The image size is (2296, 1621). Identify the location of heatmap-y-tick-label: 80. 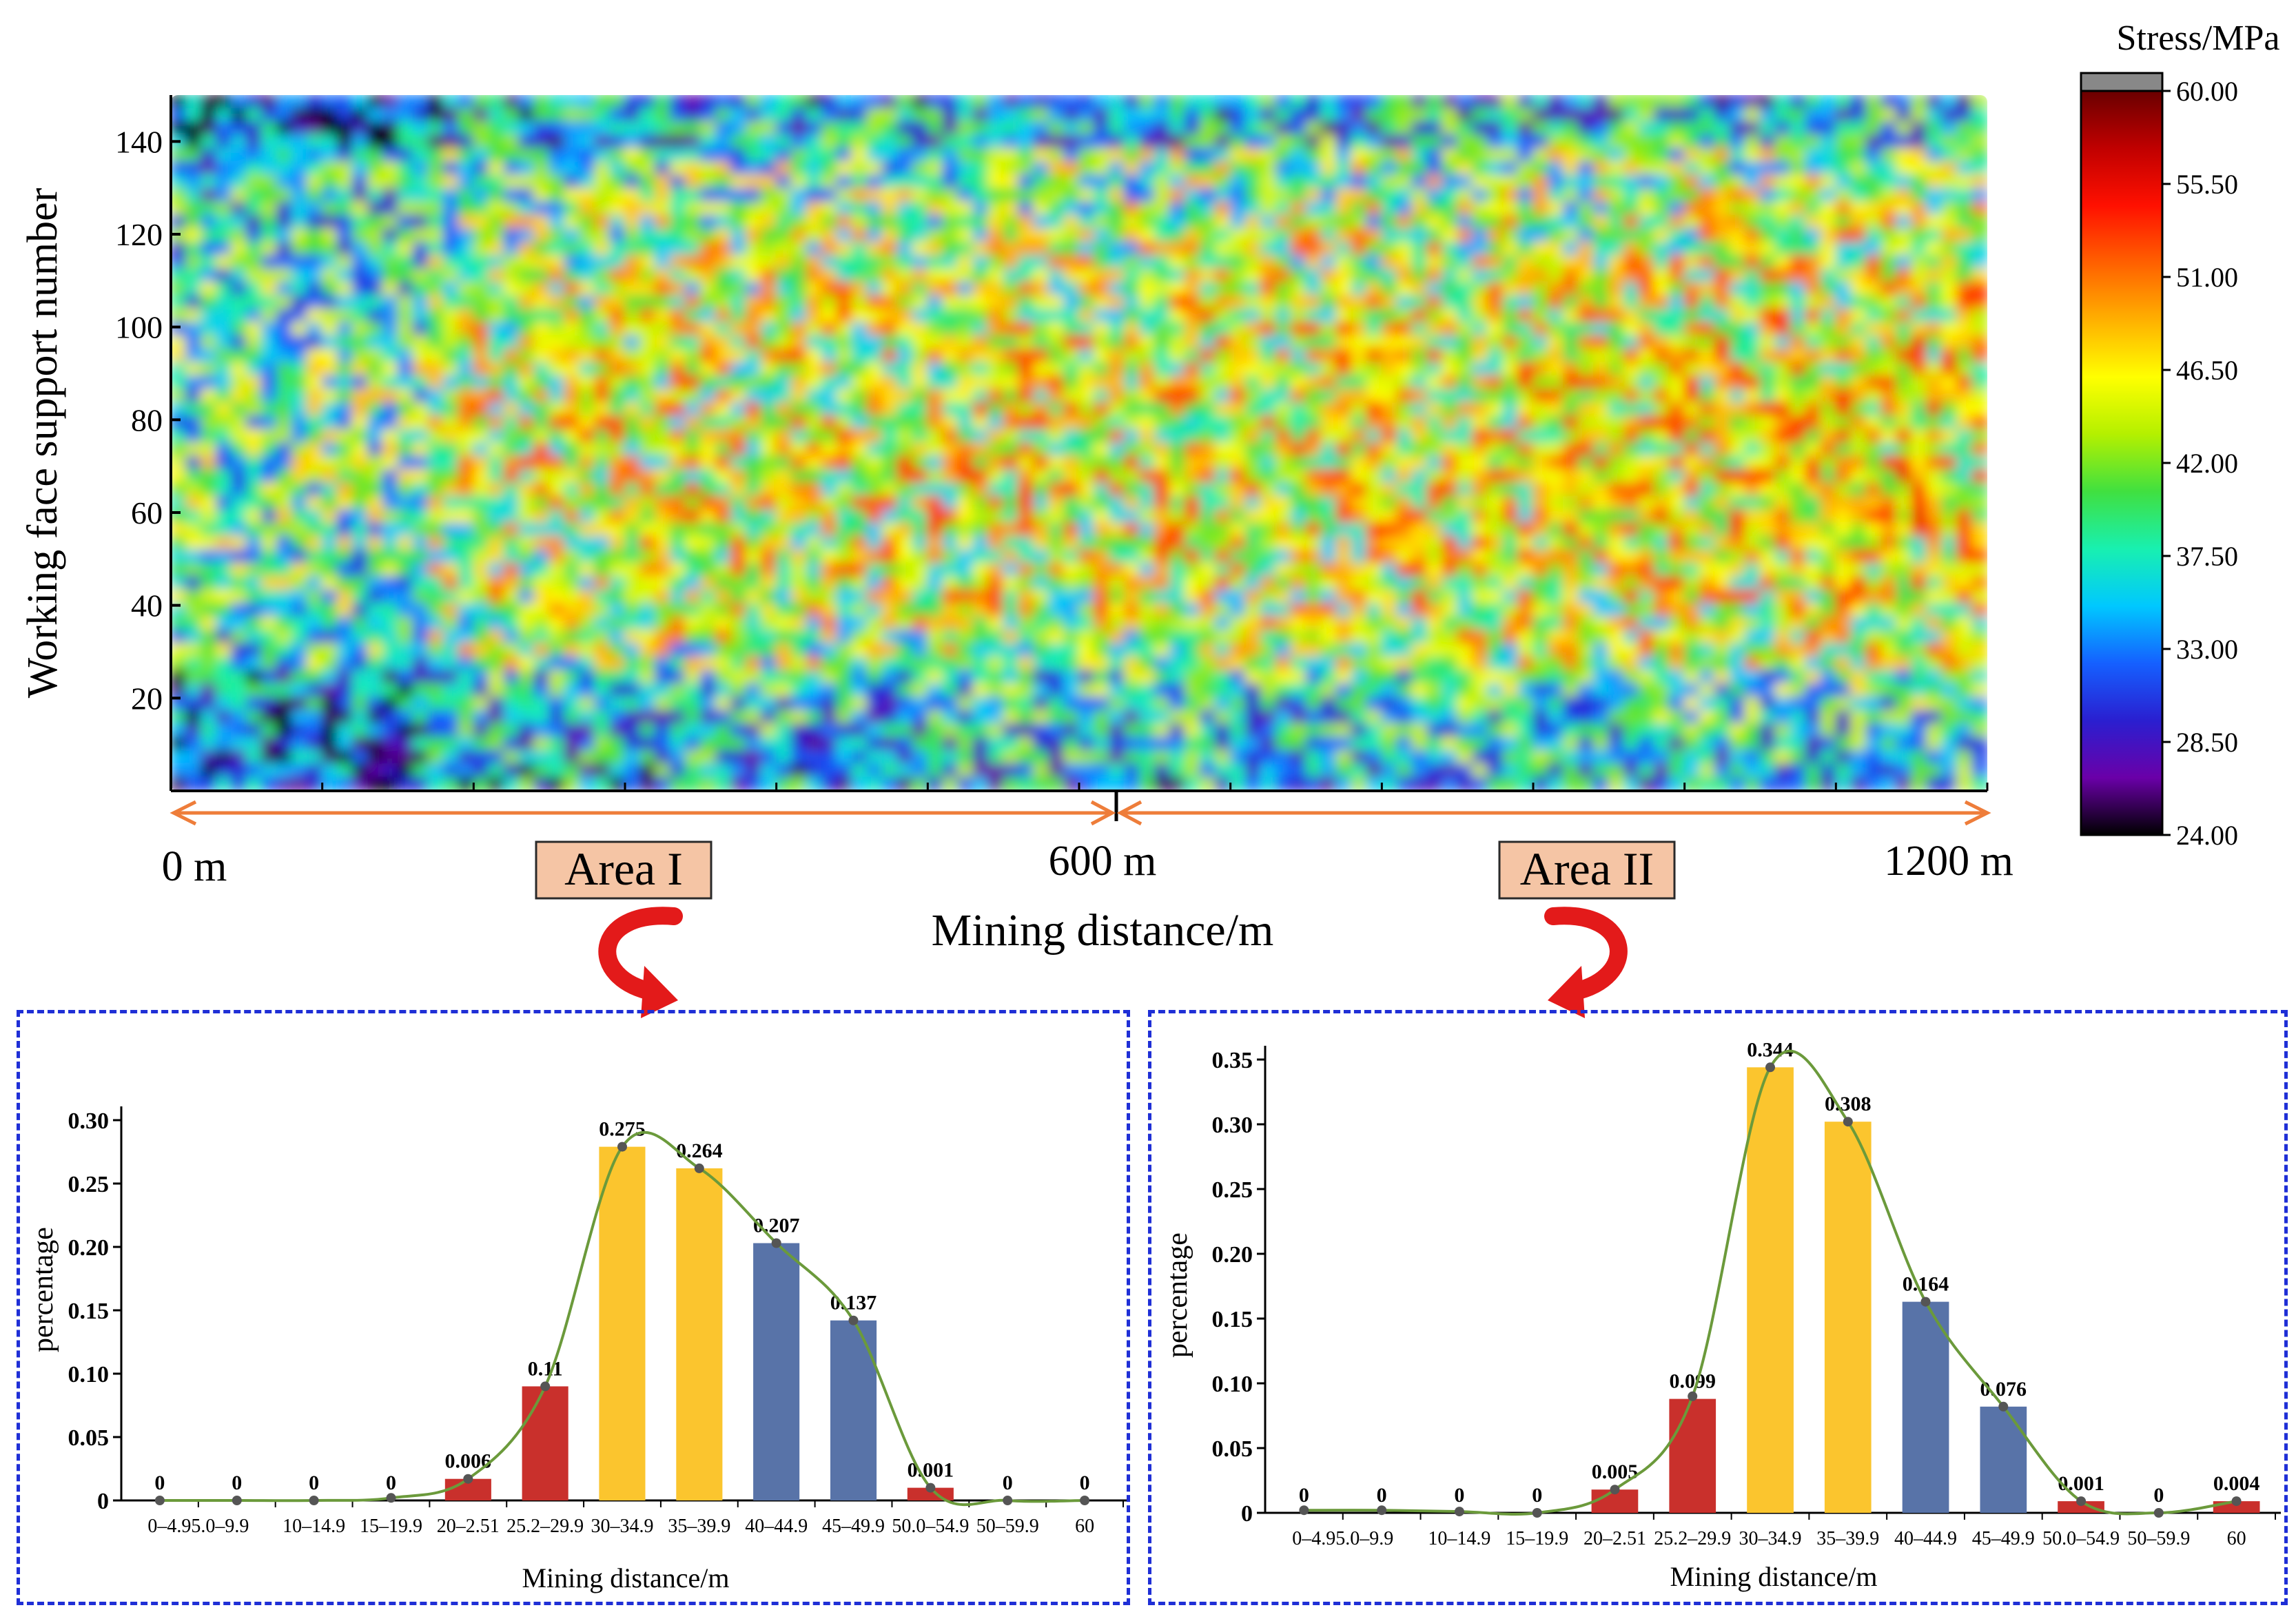
(147, 419).